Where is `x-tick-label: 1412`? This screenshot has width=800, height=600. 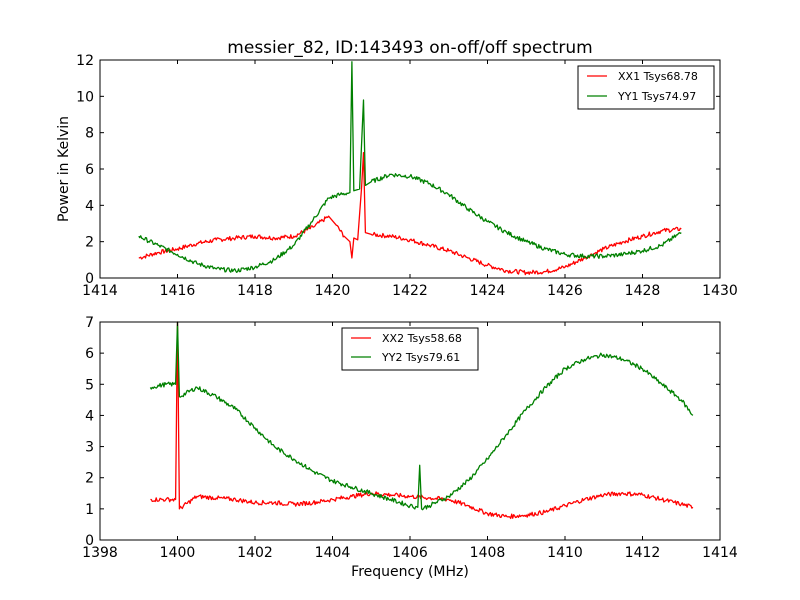
x-tick-label: 1412 is located at coordinates (643, 553).